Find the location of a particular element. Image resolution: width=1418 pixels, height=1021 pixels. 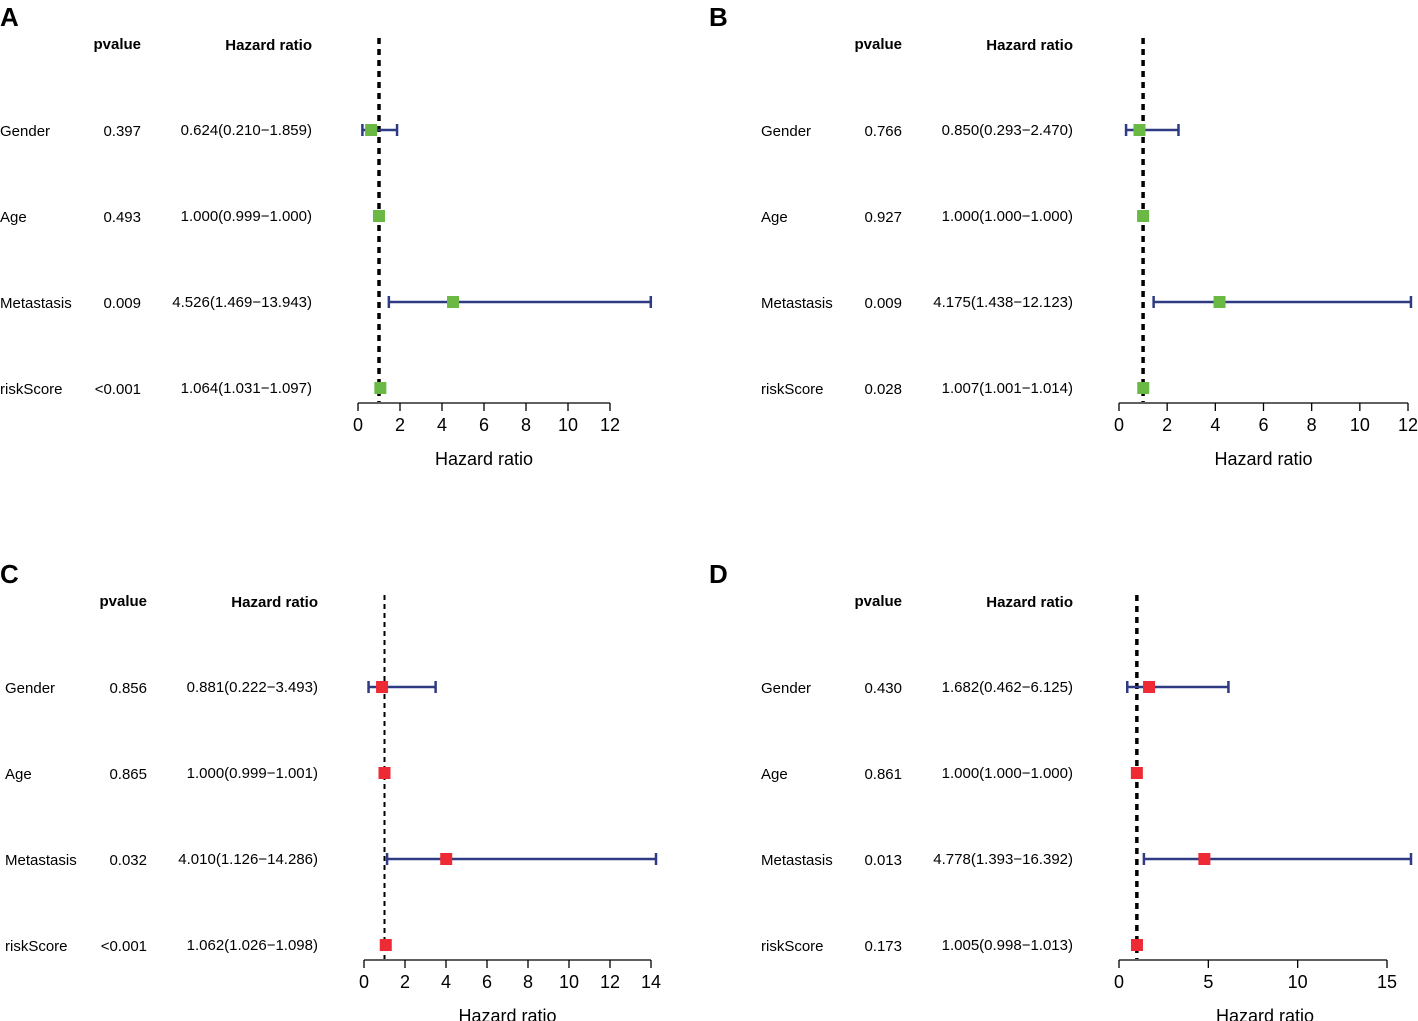

forest-row-gender: Gender 0.766 0.850(0.293−2.470) is located at coordinates (970, 131).